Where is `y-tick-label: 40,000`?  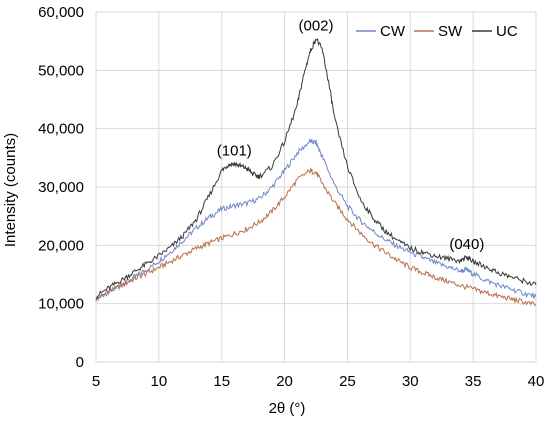
y-tick-label: 40,000 is located at coordinates (61, 129).